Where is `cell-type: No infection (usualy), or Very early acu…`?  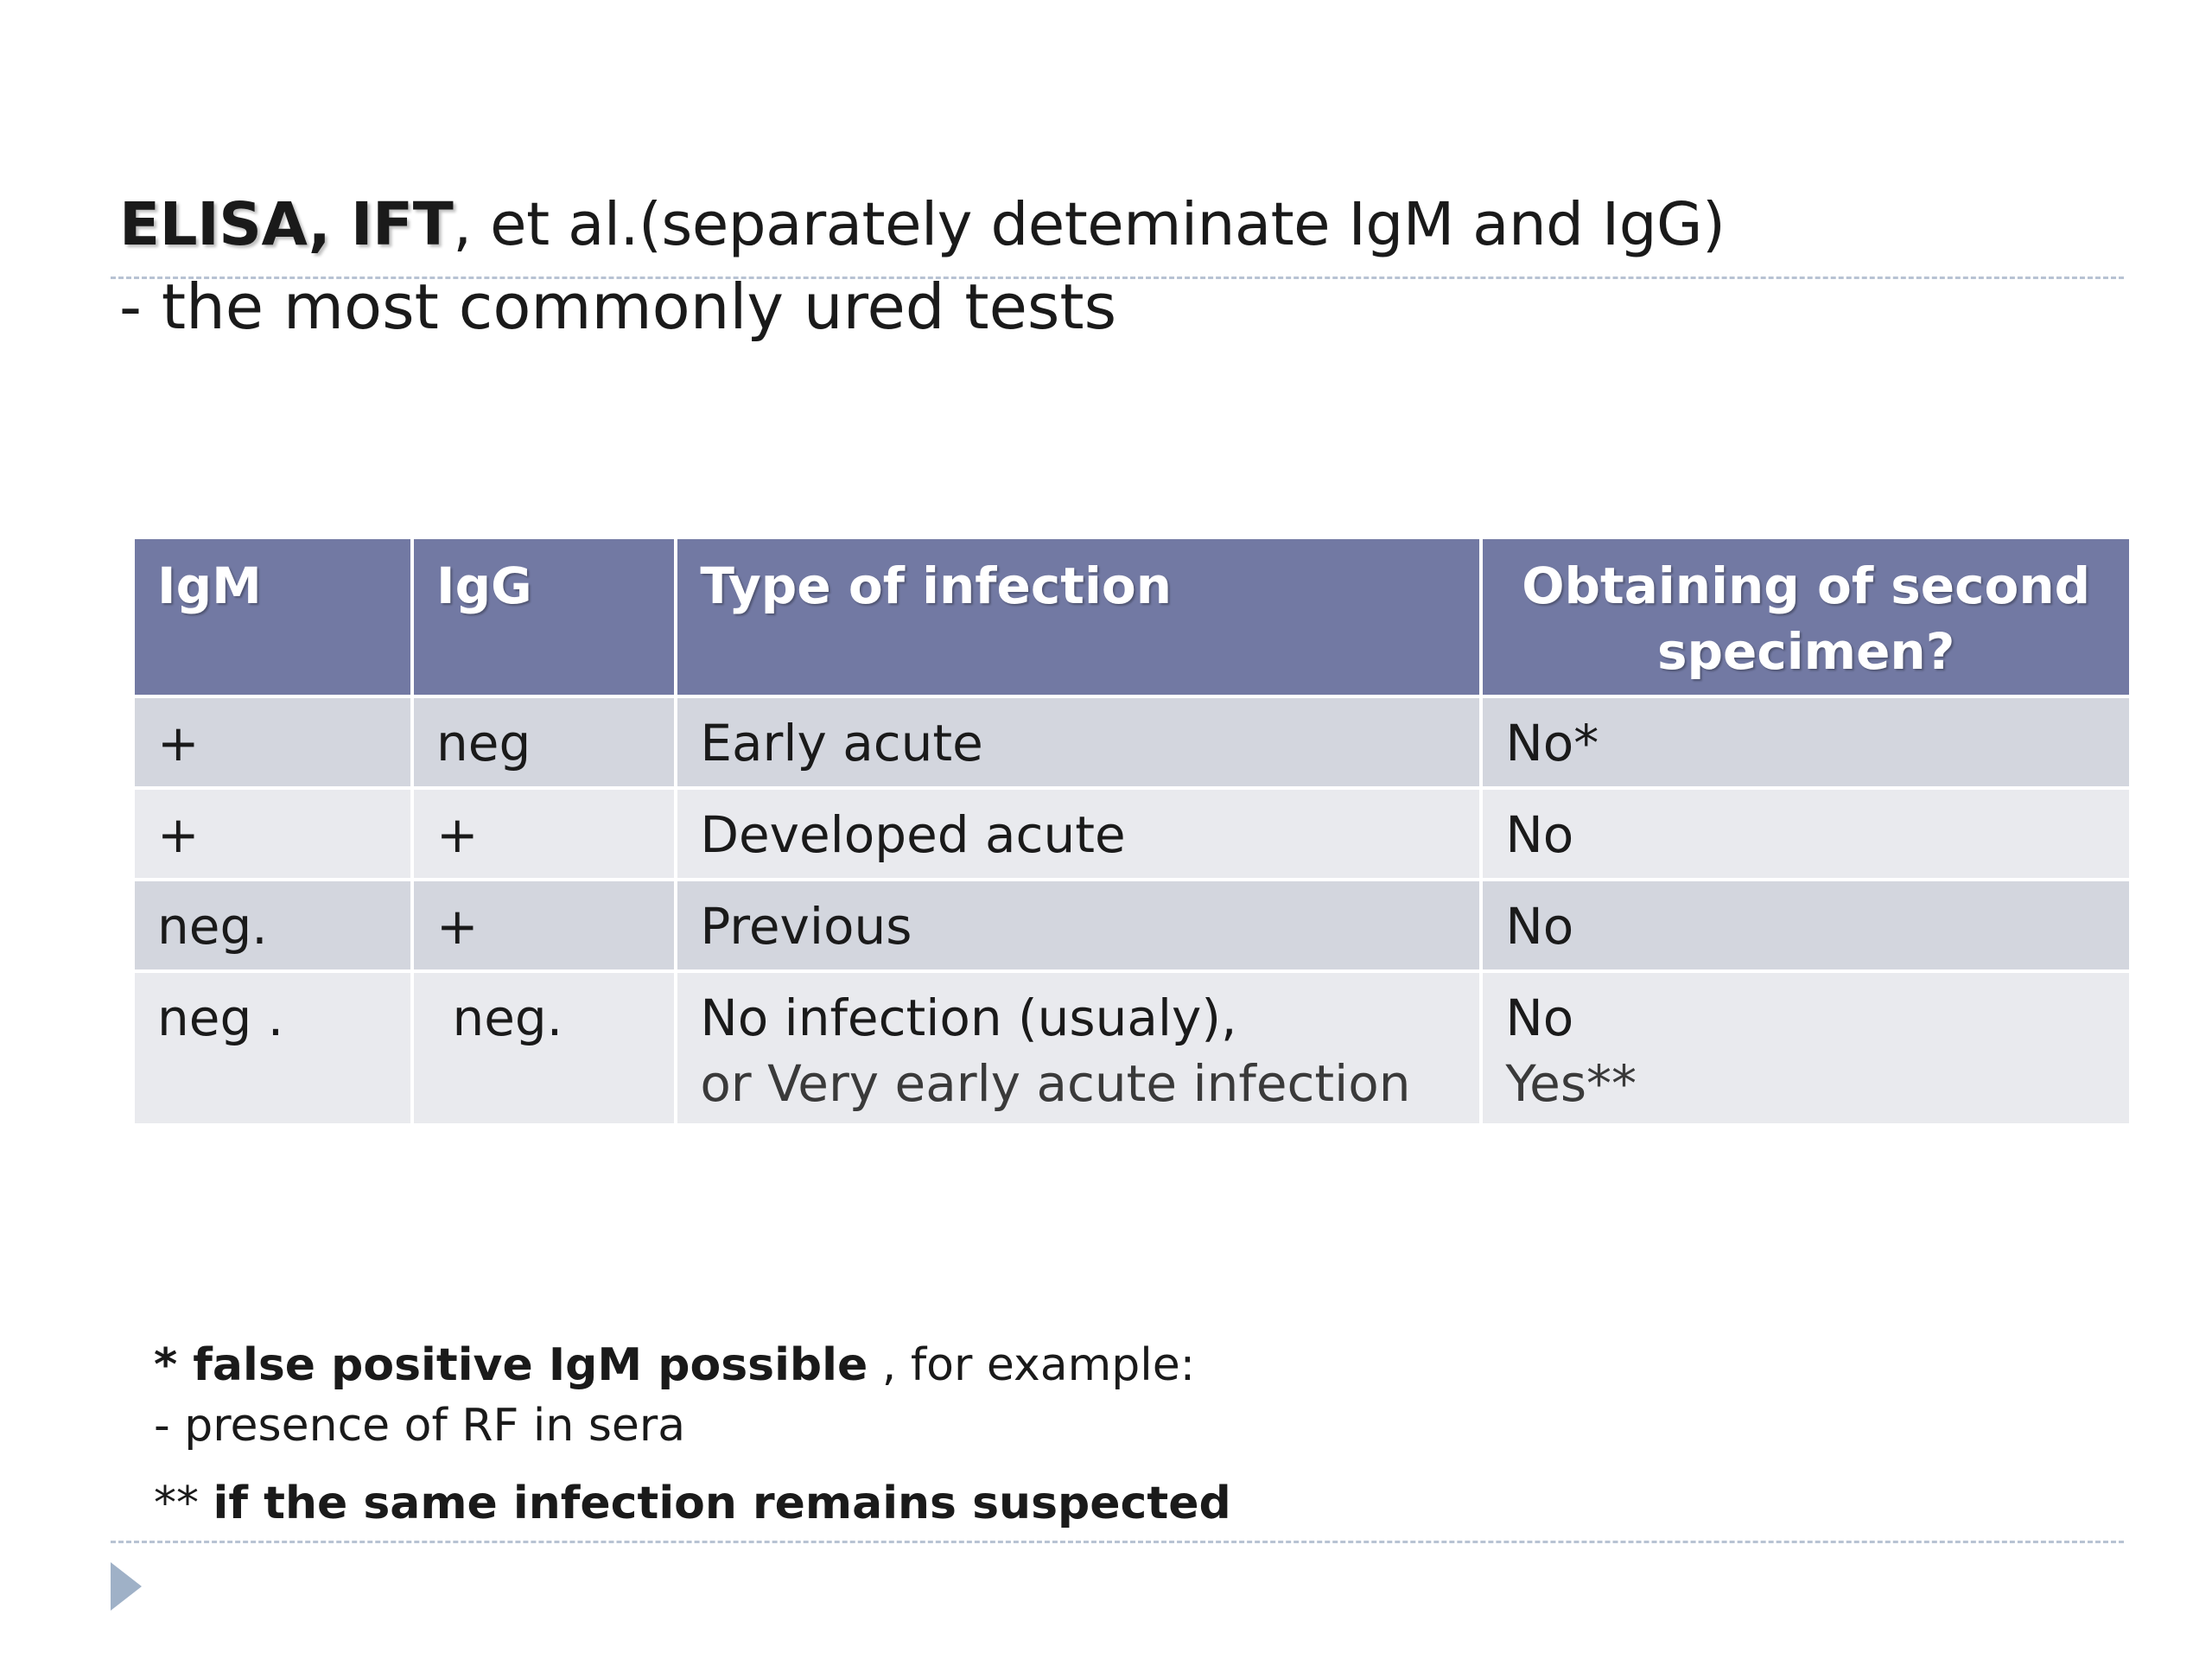
cell-type: No infection (usualy), or Very early acu… is located at coordinates (1078, 1048).